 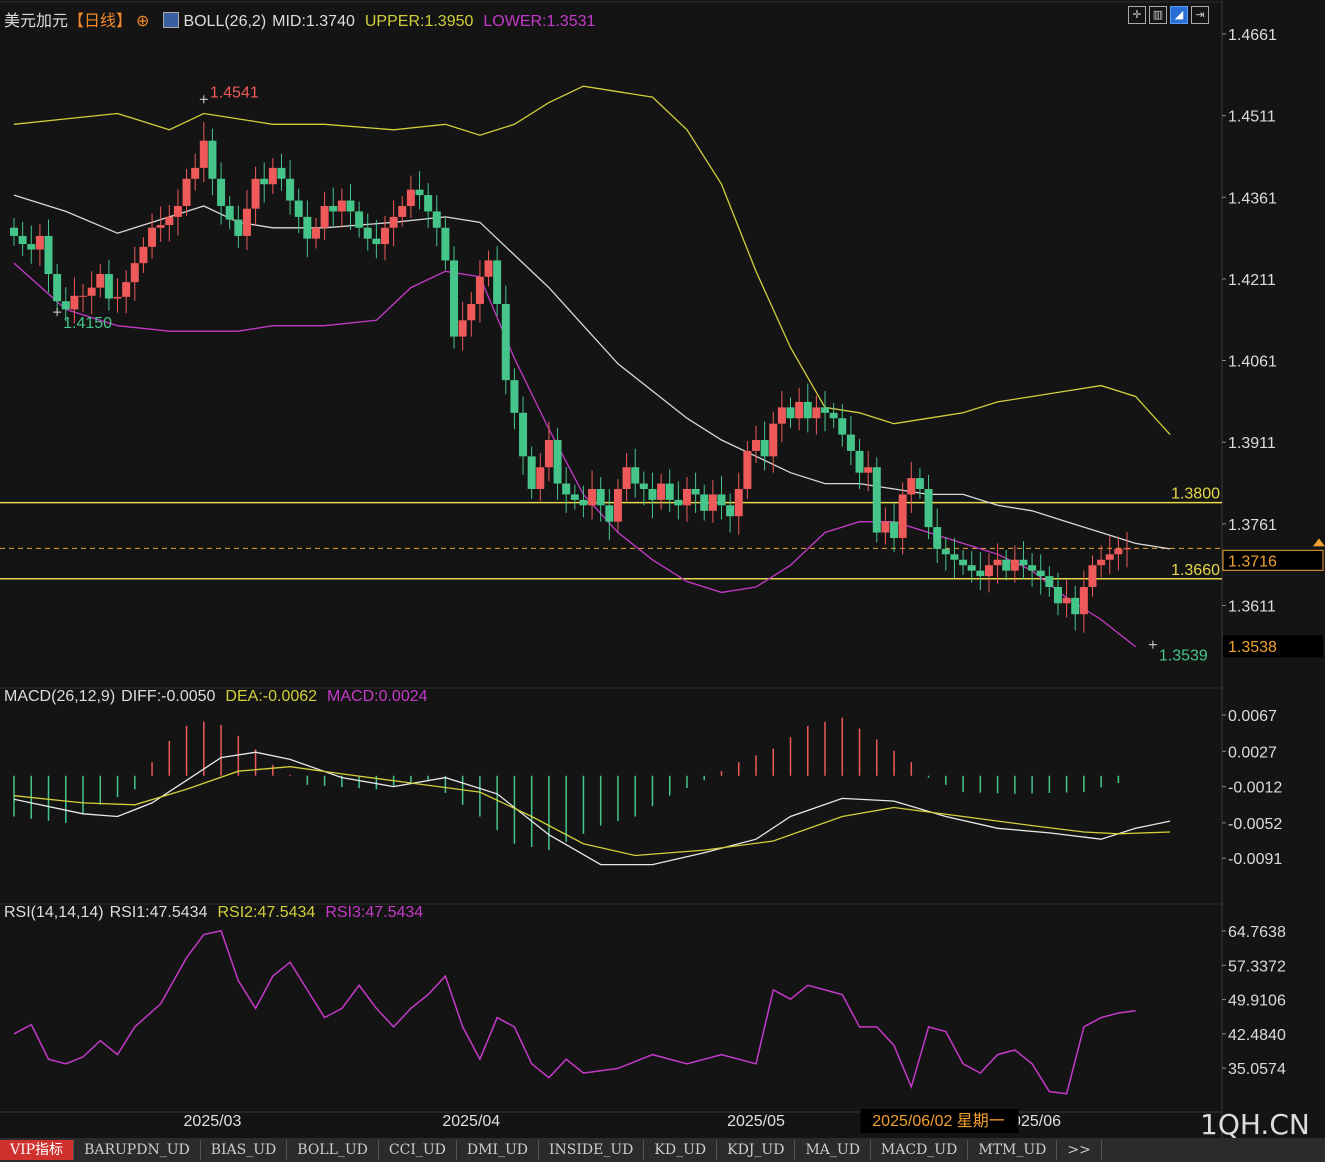 I want to click on tab-kdj-ud: KDJ_UD, so click(x=756, y=1150).